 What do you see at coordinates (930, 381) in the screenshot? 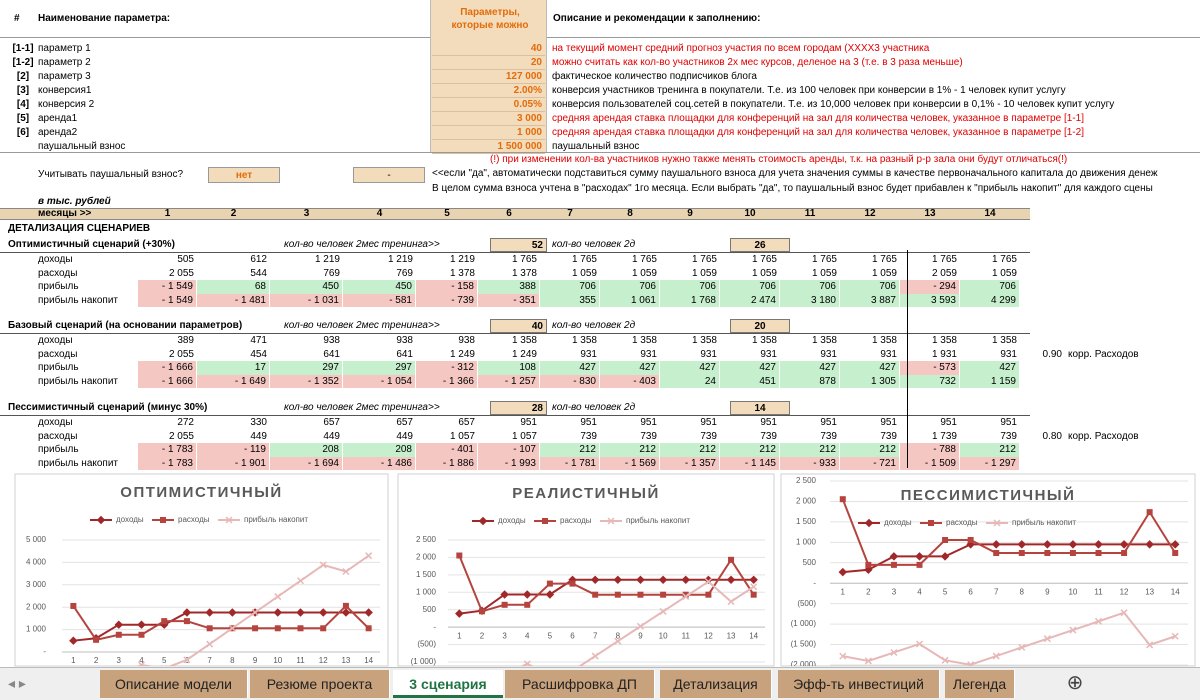
I see `cell-value: 732` at bounding box center [930, 381].